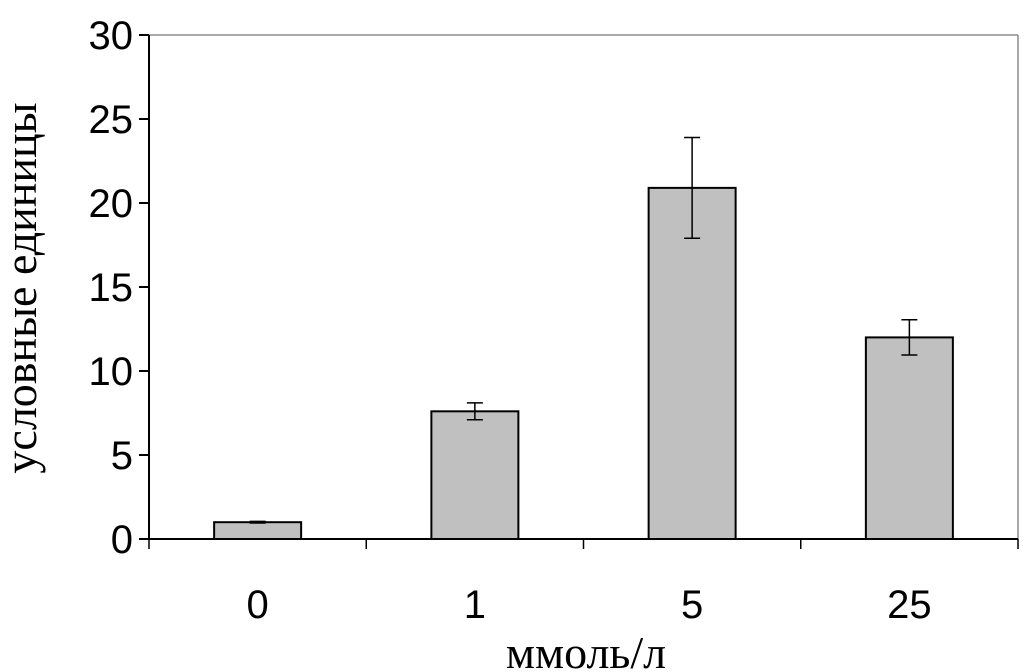 The width and height of the screenshot is (1028, 672). I want to click on x-tick-label: 1, so click(475, 605).